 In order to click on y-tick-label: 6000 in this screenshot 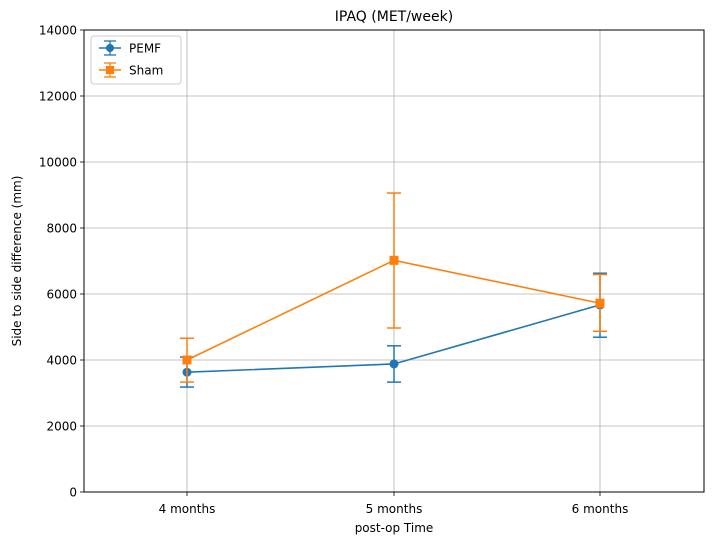, I will do `click(61, 295)`.